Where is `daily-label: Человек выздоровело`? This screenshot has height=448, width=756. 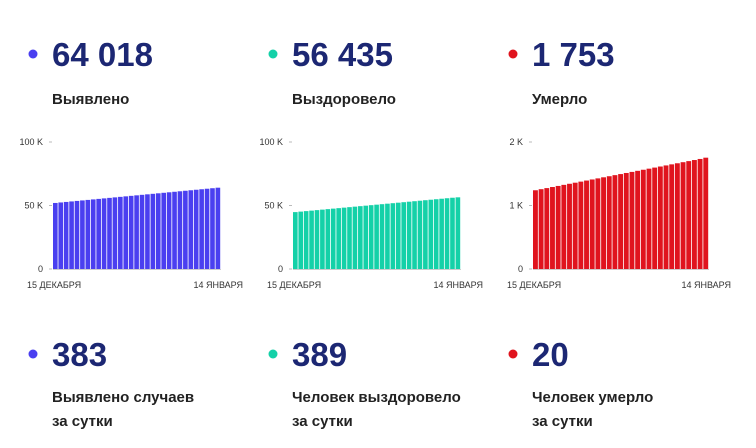
daily-label: Человек выздоровело is located at coordinates (376, 397).